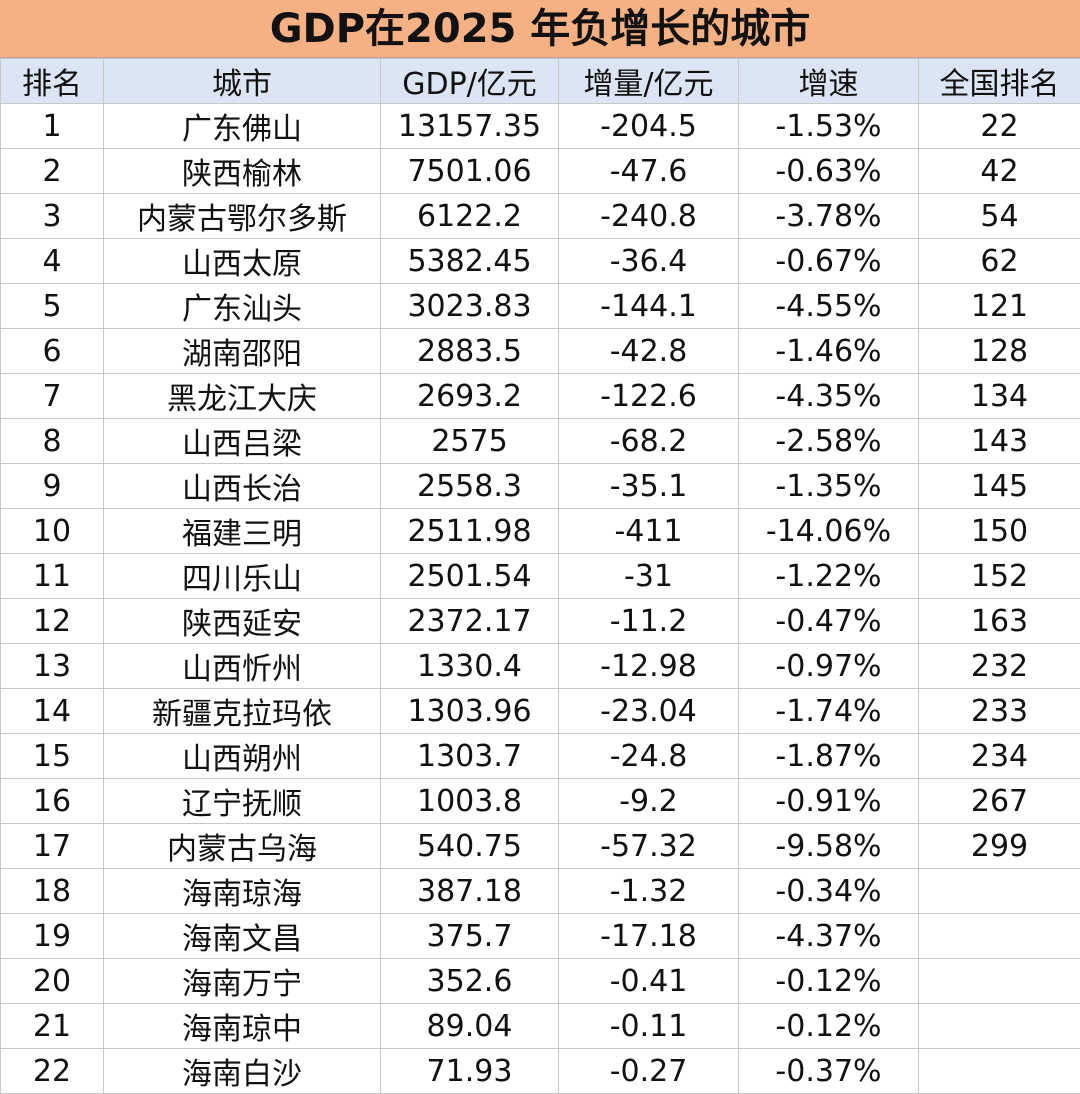 The image size is (1080, 1094). I want to click on table-cell: 54, so click(999, 216).